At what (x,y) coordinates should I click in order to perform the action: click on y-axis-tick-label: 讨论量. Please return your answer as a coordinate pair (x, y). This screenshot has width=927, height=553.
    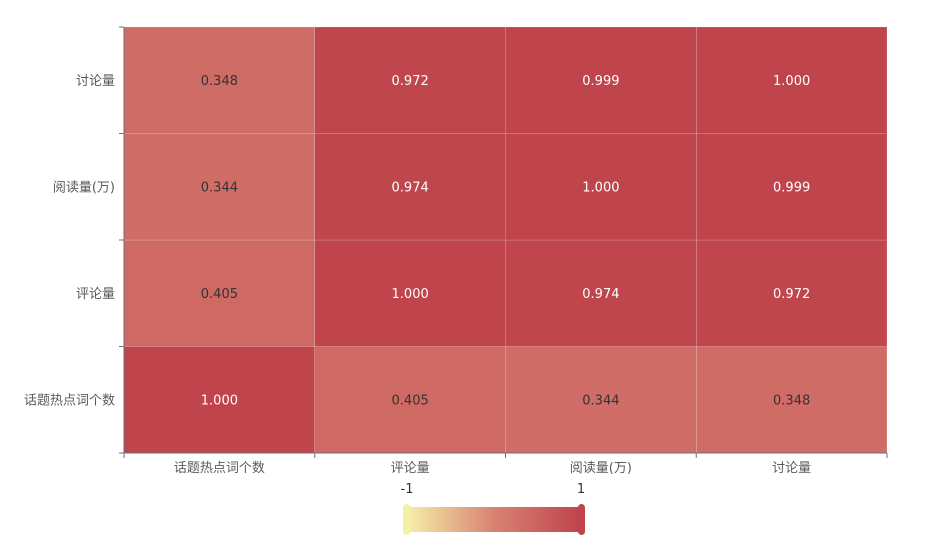
    Looking at the image, I should click on (95, 81).